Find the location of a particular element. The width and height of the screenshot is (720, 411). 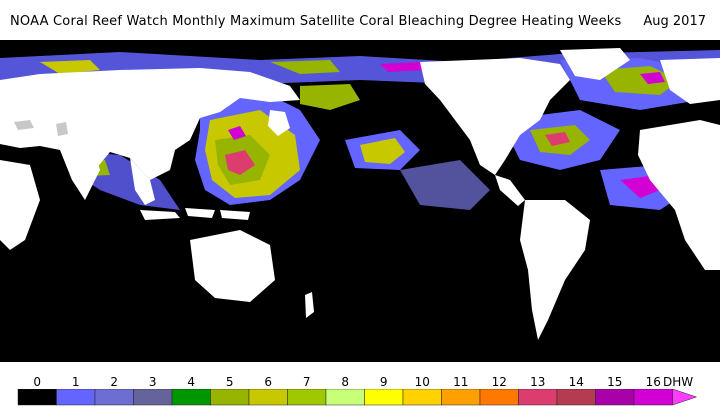

legend-label-11: 11 is located at coordinates (461, 382).